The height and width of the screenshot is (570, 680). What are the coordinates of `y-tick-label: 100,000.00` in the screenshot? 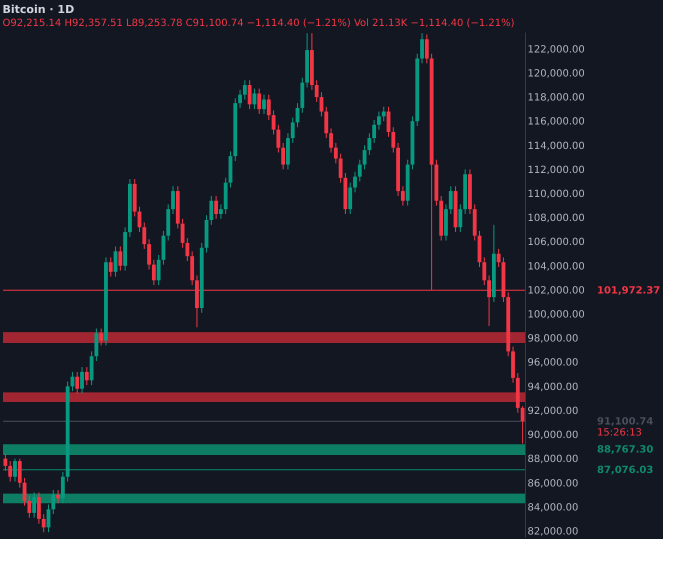 It's located at (556, 315).